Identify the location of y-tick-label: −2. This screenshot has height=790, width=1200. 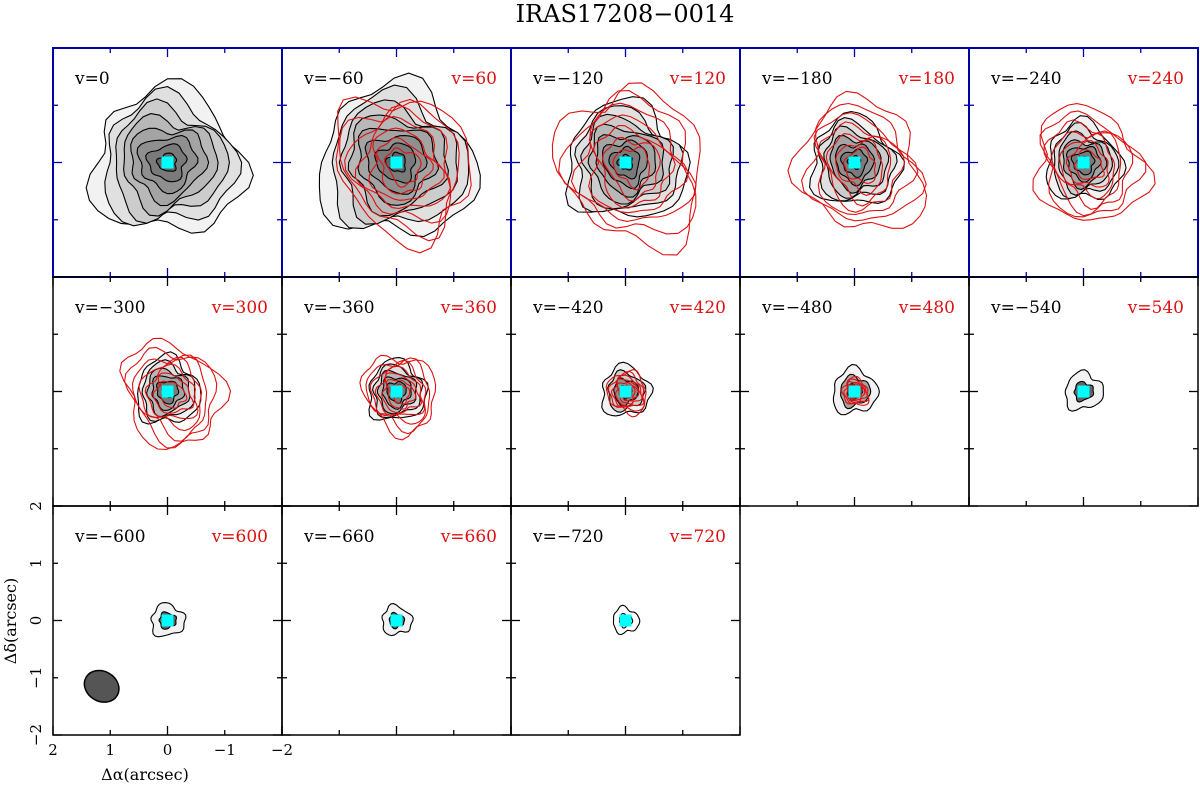
(36, 735).